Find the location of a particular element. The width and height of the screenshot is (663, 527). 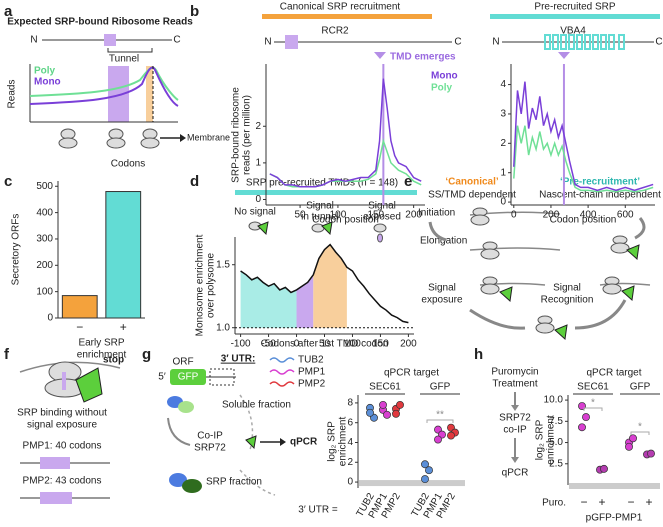

n-term: N is located at coordinates (495, 42).